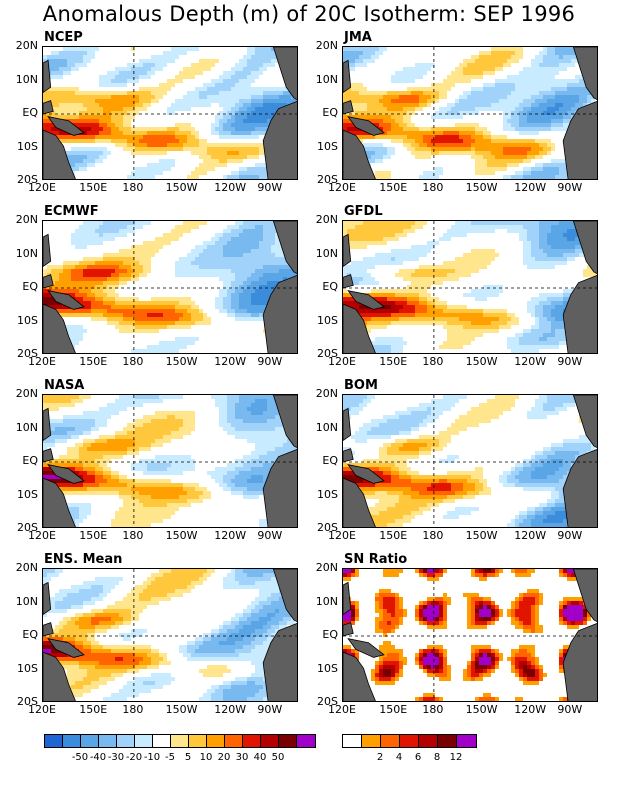 The width and height of the screenshot is (618, 800). What do you see at coordinates (206, 757) in the screenshot?
I see `colorbar-tick-label: 10` at bounding box center [206, 757].